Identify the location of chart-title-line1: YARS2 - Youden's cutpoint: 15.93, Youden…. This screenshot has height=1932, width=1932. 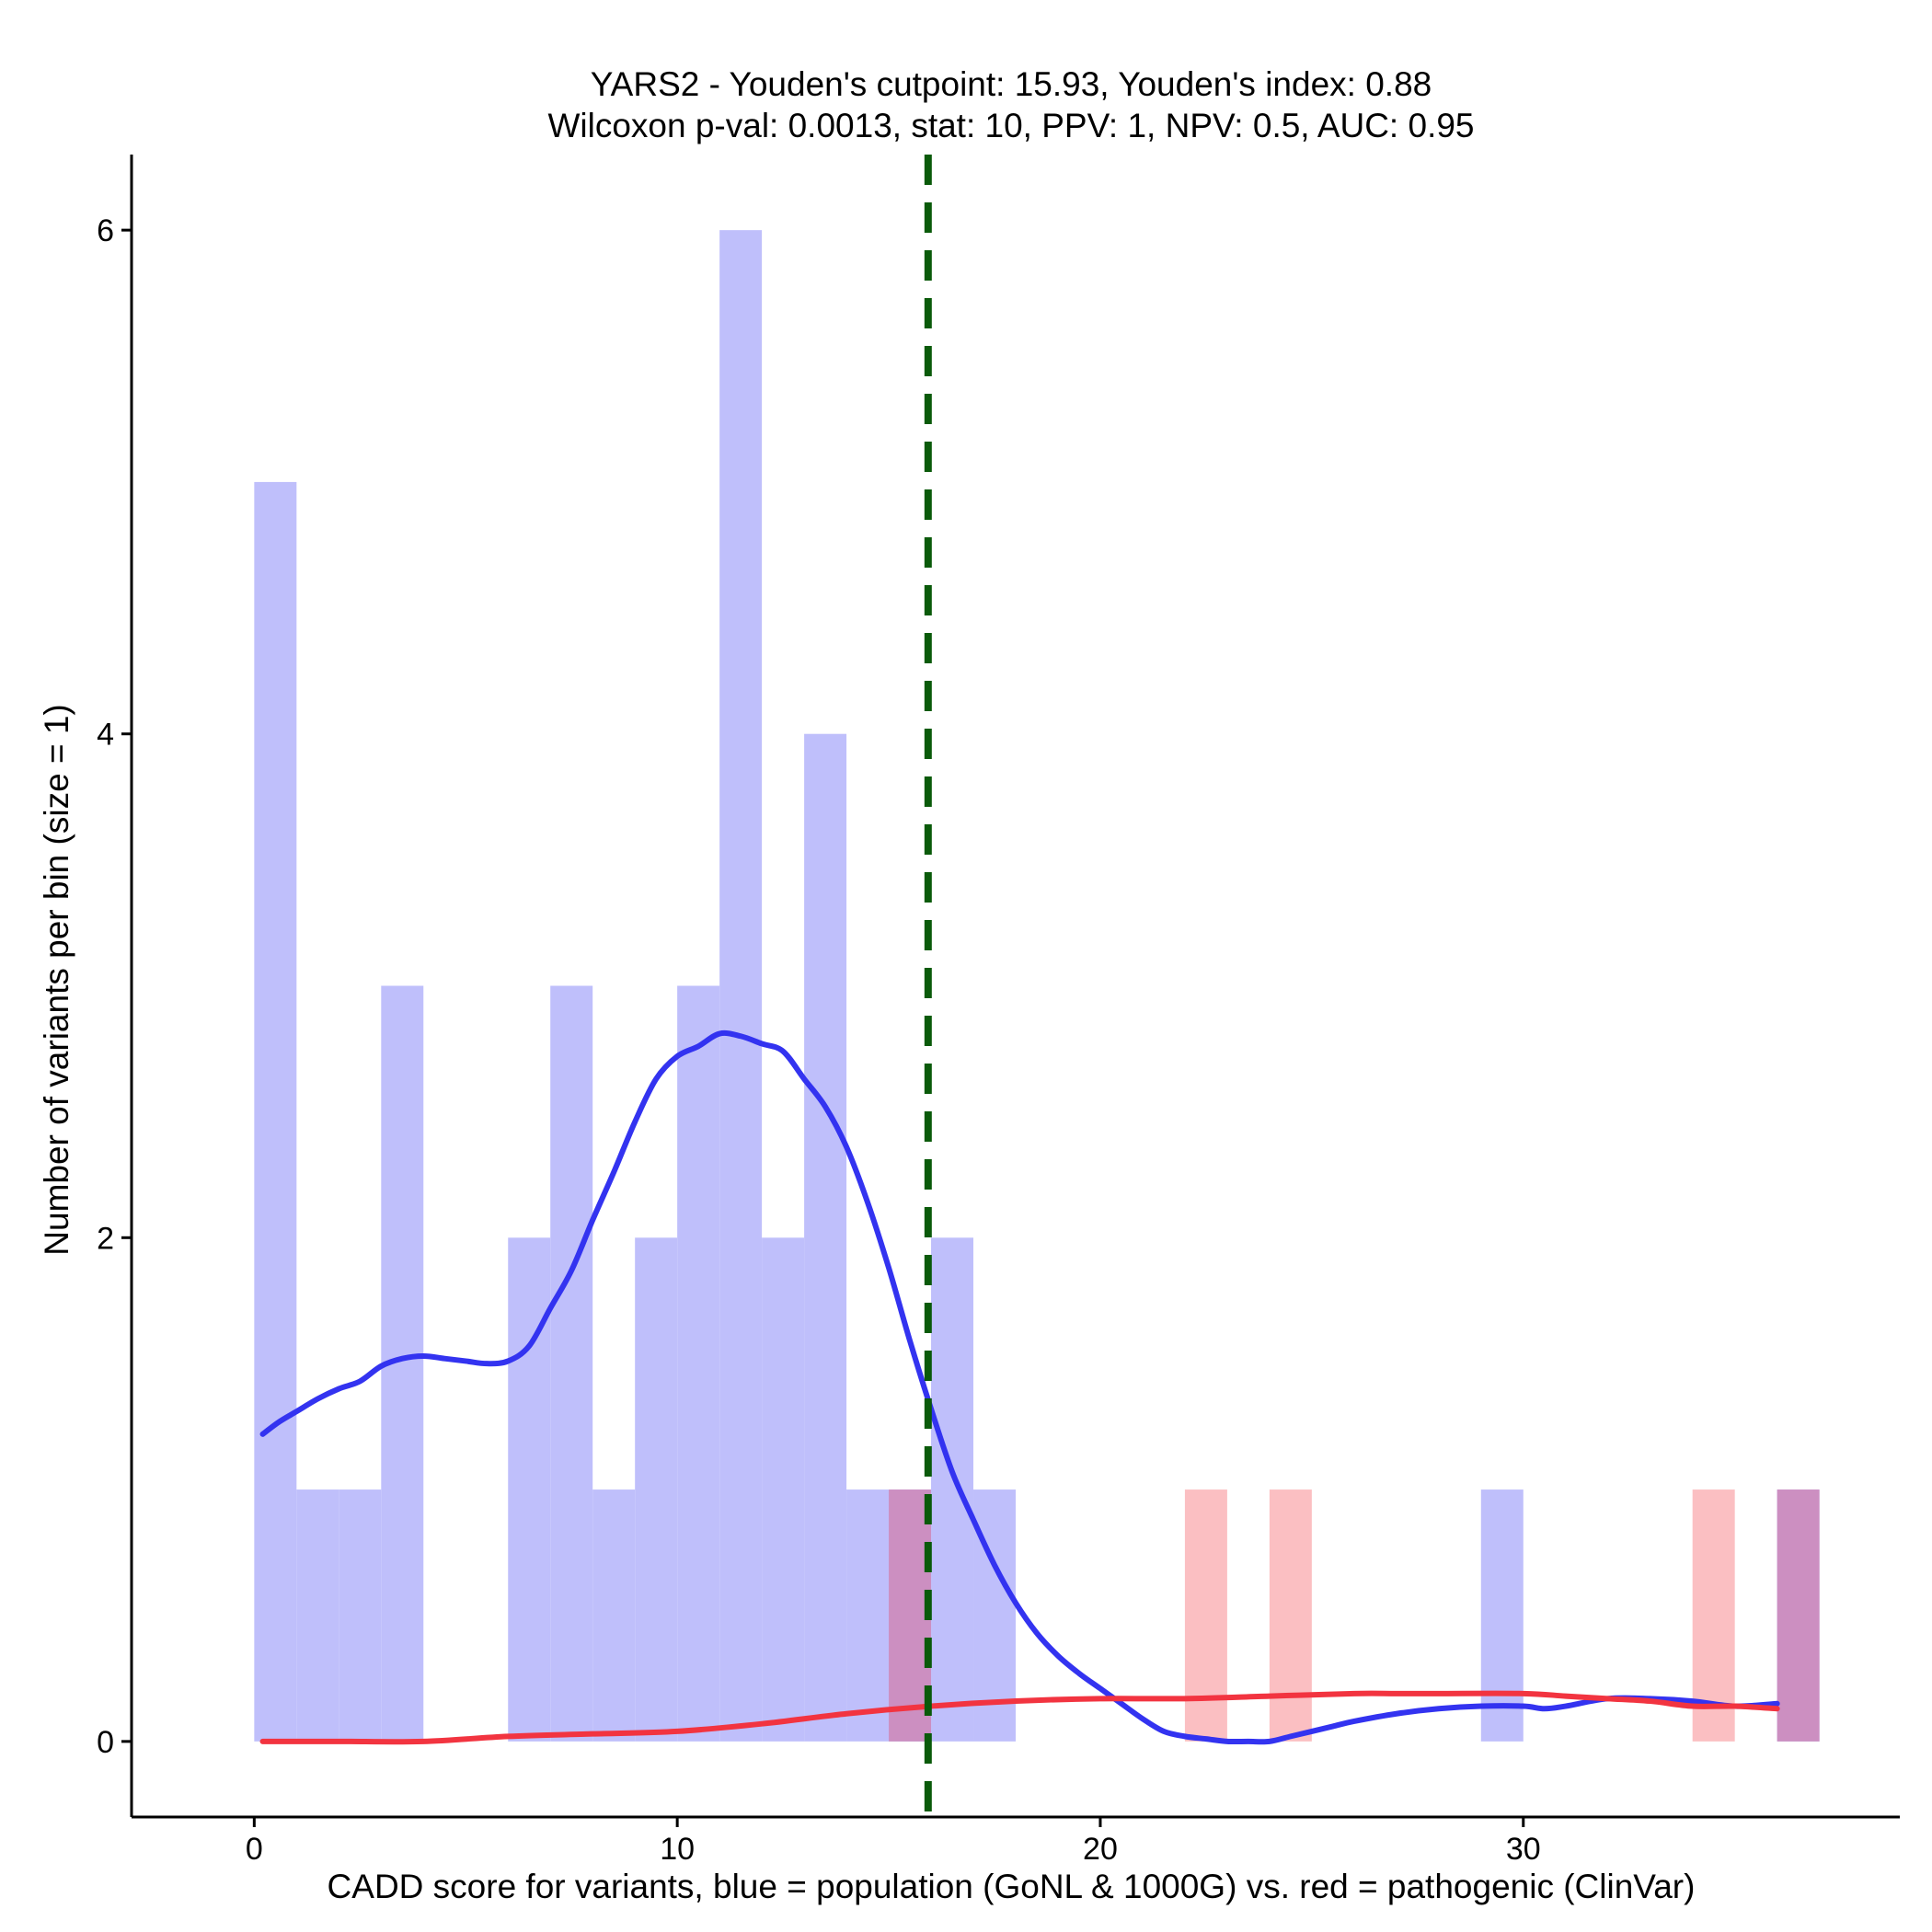
(1011, 84).